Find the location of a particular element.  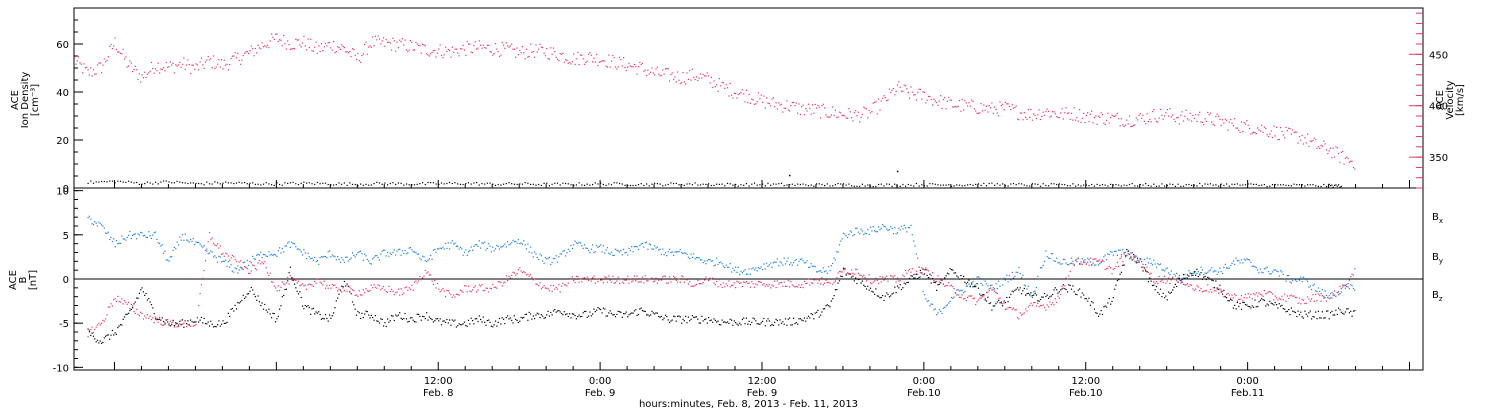

bottom-ylabel: B is located at coordinates (23, 279).